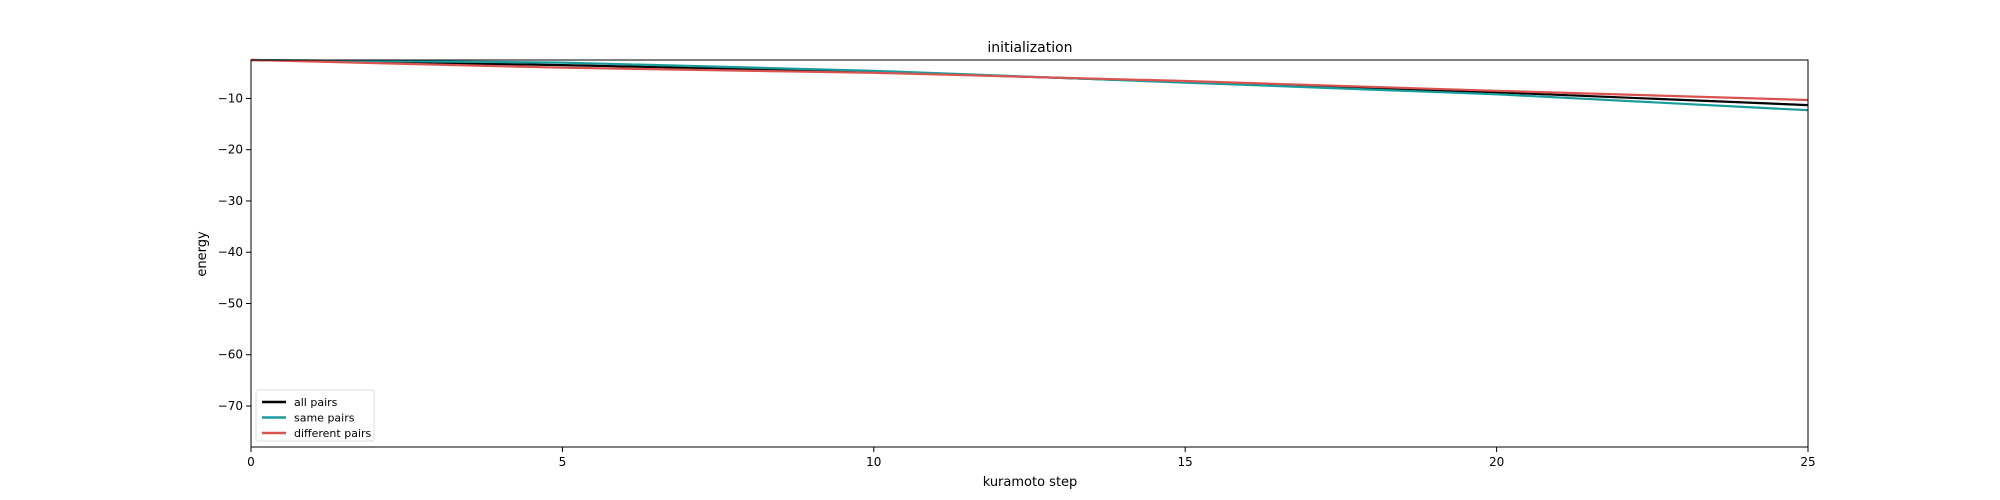 The height and width of the screenshot is (500, 2000). What do you see at coordinates (230, 303) in the screenshot?
I see `y-tick-label: −50` at bounding box center [230, 303].